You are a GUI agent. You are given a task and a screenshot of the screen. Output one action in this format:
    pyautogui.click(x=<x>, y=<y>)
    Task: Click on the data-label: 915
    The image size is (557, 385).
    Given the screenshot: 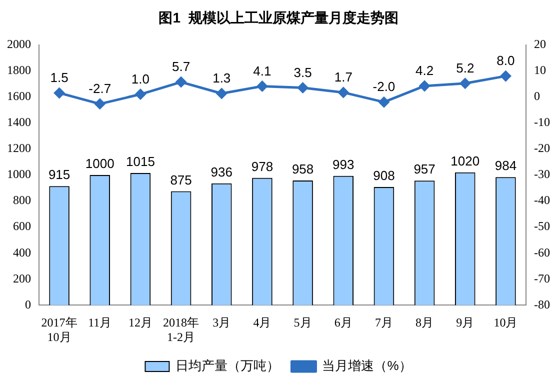 What is the action you would take?
    pyautogui.click(x=59, y=174)
    